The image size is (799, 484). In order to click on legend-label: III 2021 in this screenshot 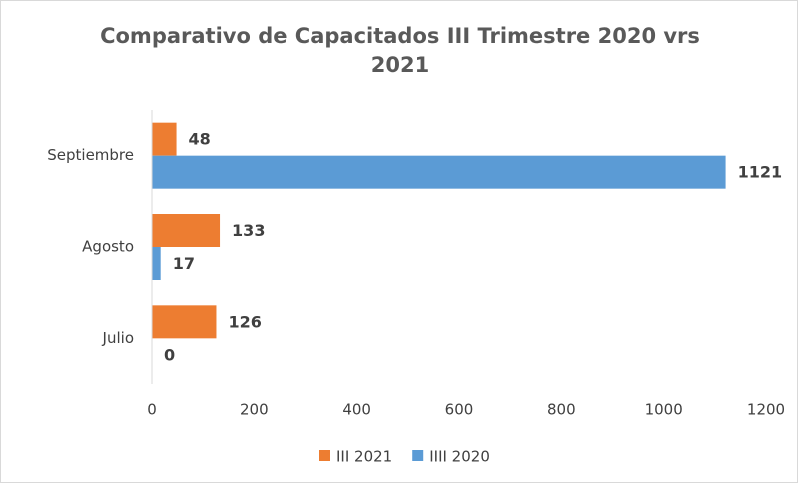, I will do `click(364, 457)`.